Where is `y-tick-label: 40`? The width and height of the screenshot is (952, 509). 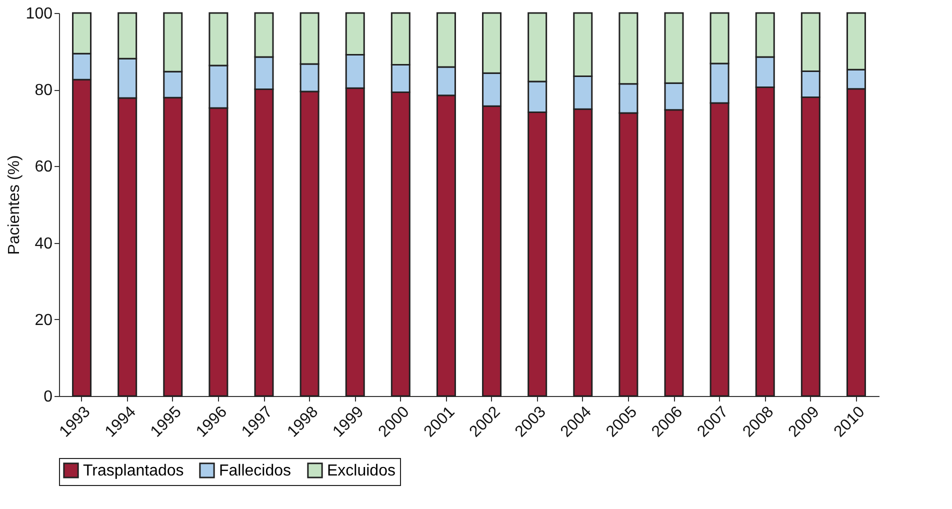
y-tick-label: 40 is located at coordinates (43, 243).